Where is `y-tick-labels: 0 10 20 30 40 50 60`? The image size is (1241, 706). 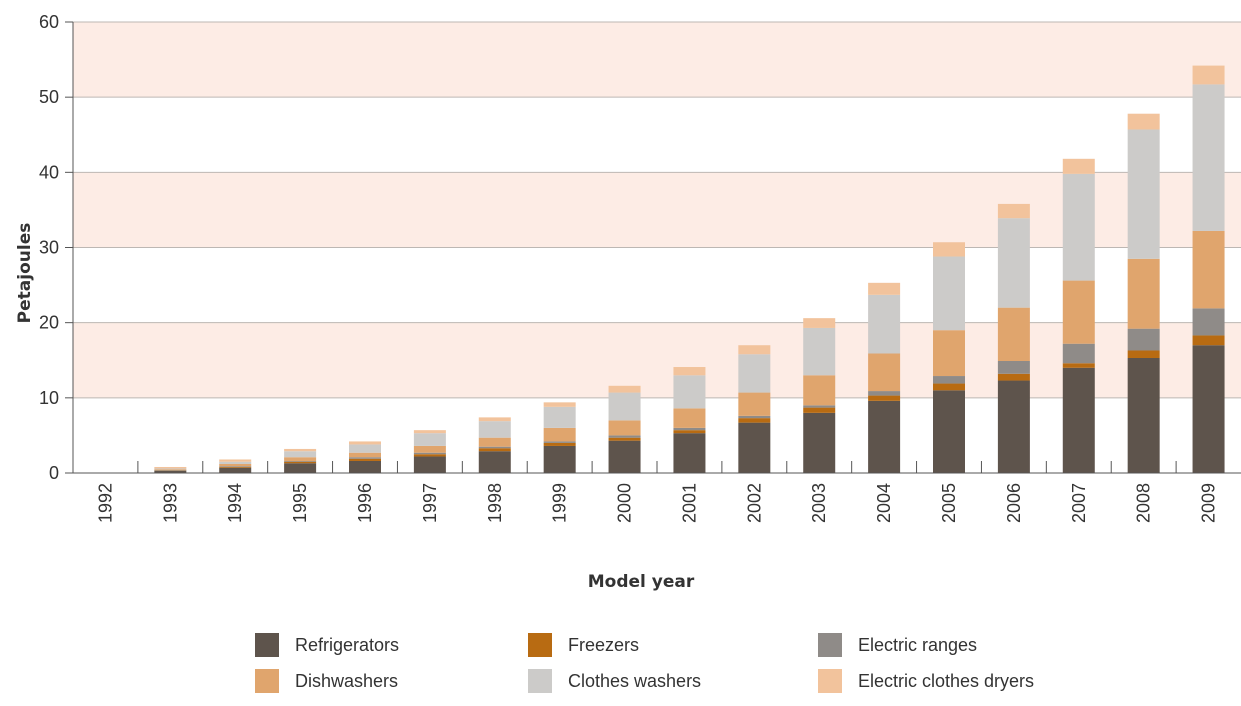 y-tick-labels: 0 10 20 30 40 50 60 is located at coordinates (49, 247).